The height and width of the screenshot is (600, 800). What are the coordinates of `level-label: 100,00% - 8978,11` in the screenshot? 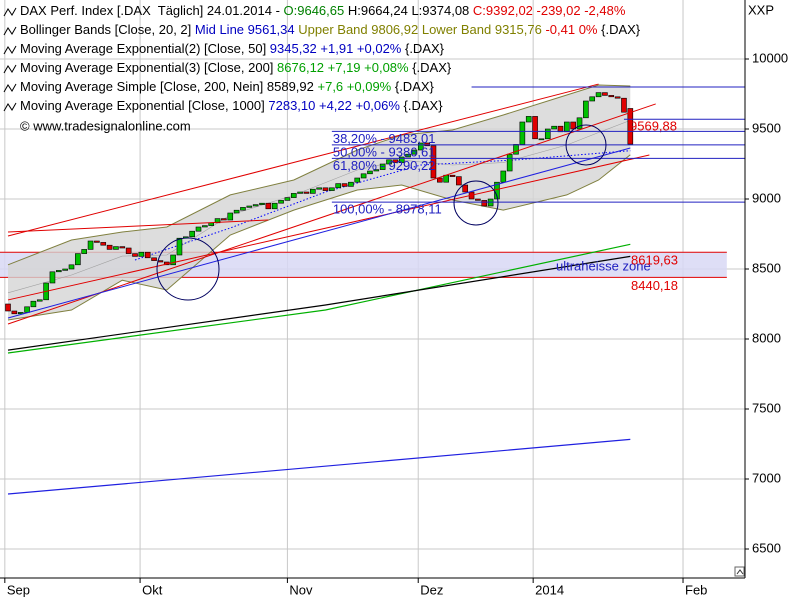 It's located at (387, 209).